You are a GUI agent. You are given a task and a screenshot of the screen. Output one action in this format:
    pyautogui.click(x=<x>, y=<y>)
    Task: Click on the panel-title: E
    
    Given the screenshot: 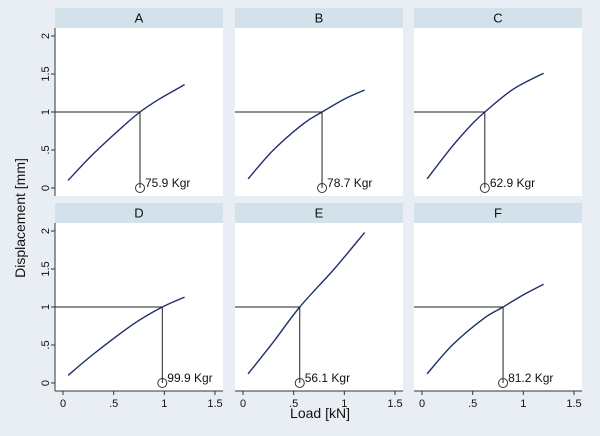 What is the action you would take?
    pyautogui.click(x=319, y=213)
    